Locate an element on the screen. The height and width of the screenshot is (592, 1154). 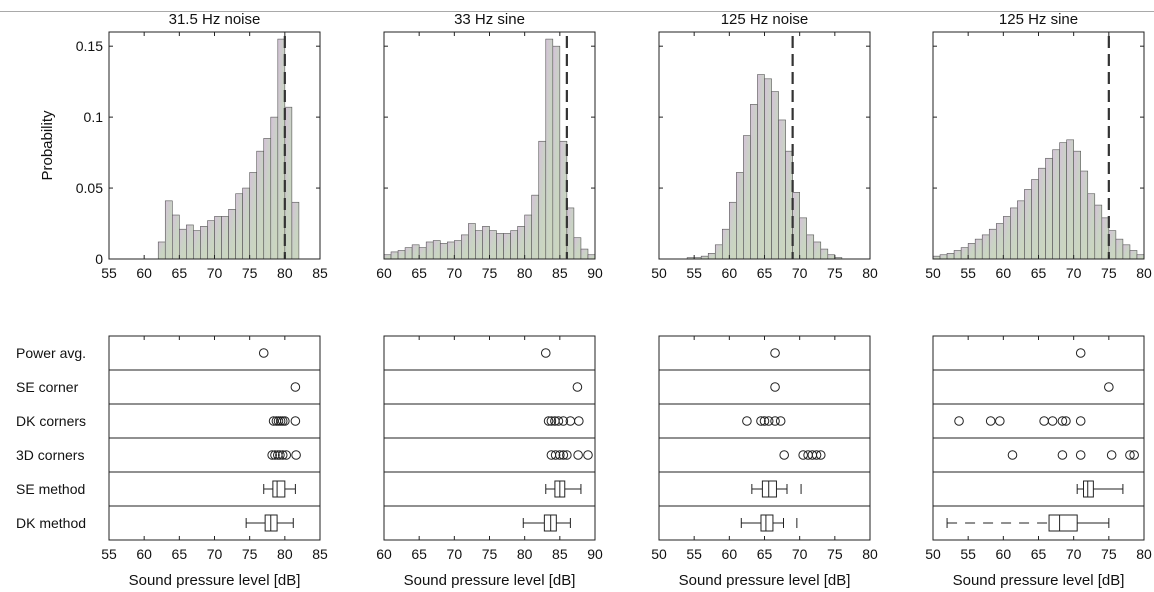
x-tick-label: 85 is located at coordinates (320, 273).